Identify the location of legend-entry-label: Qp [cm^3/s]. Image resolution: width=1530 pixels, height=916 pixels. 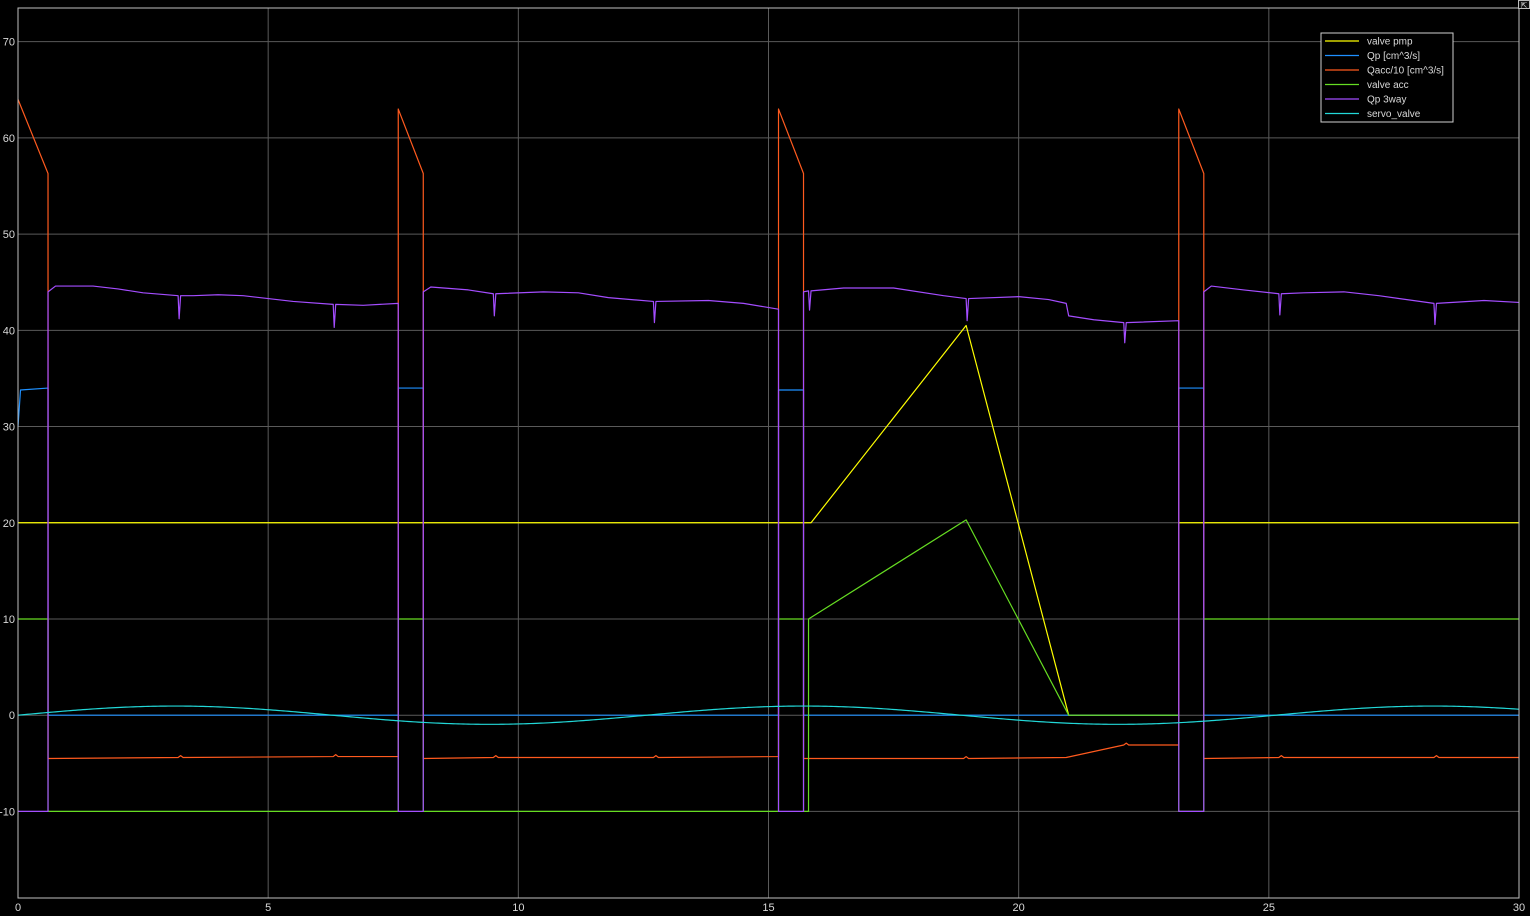
(1393, 56).